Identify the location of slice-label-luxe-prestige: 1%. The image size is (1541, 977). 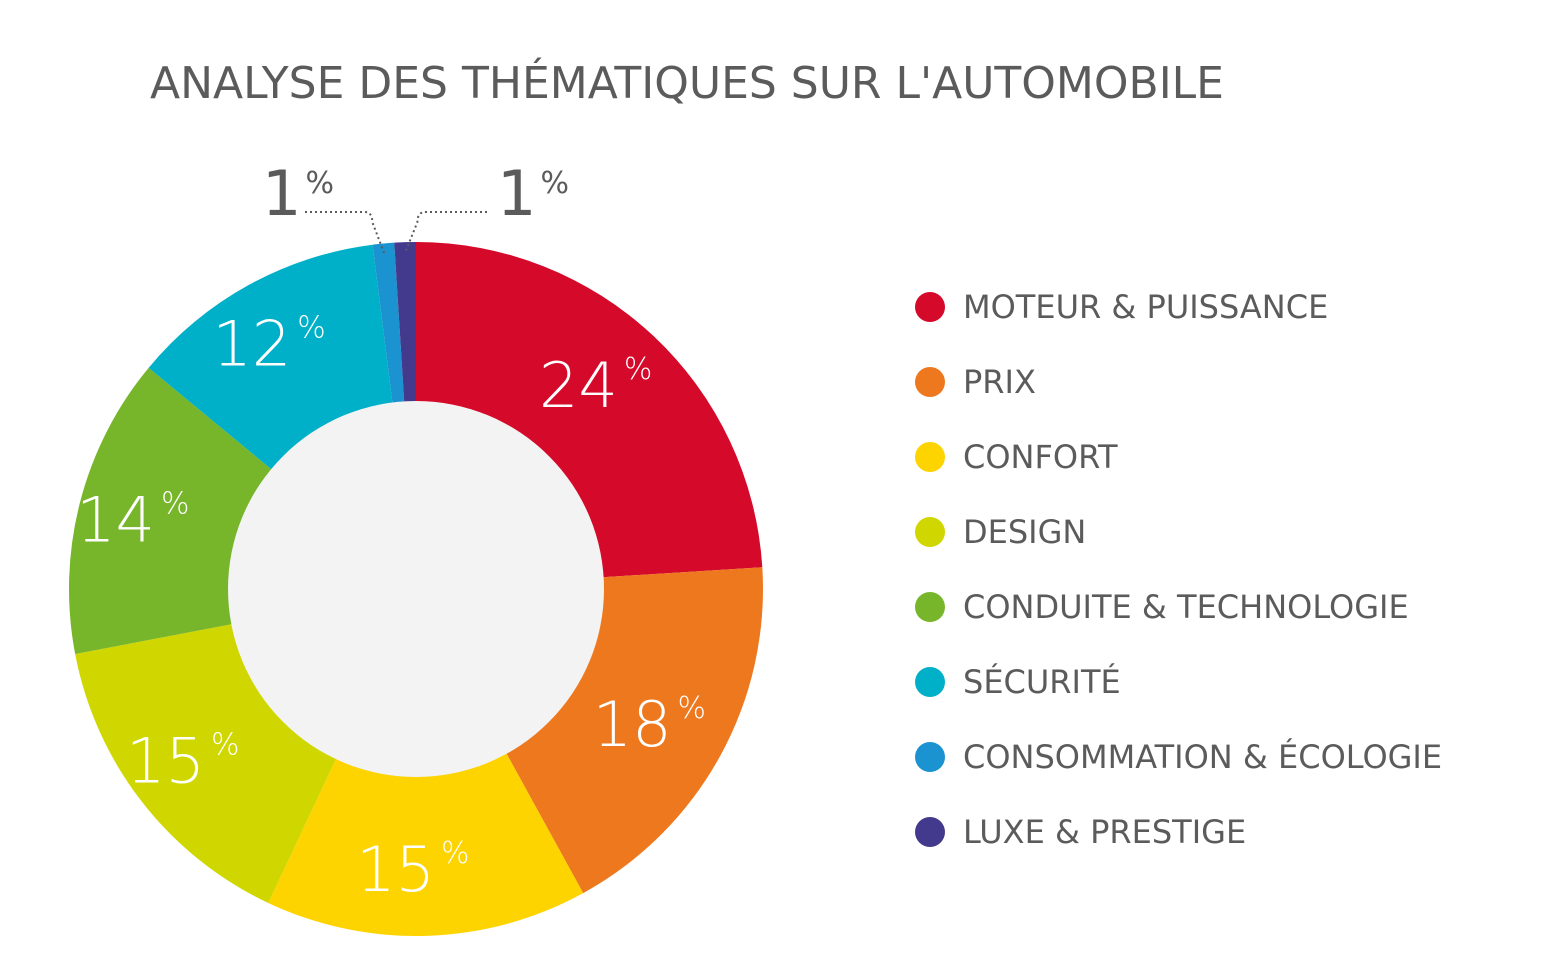
(533, 193).